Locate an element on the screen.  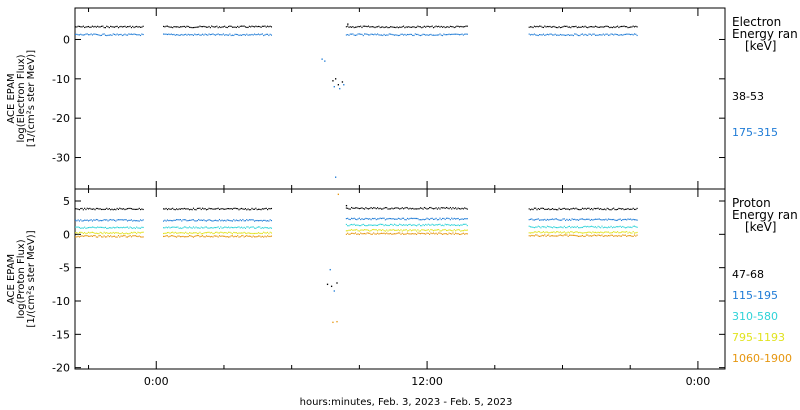
proton-legend-title-line: Energy ran is located at coordinates (765, 215).